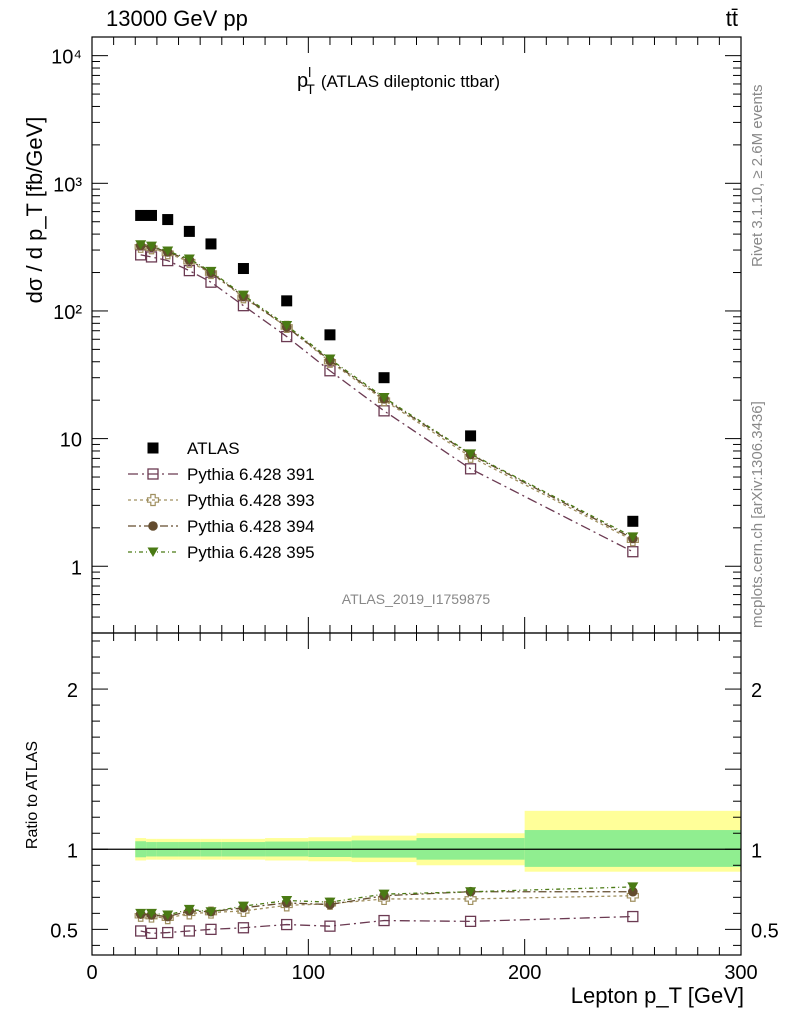 This screenshot has width=786, height=1024. Describe the element at coordinates (756, 691) in the screenshot. I see `ratio-y-tick-label-right: 2` at that location.